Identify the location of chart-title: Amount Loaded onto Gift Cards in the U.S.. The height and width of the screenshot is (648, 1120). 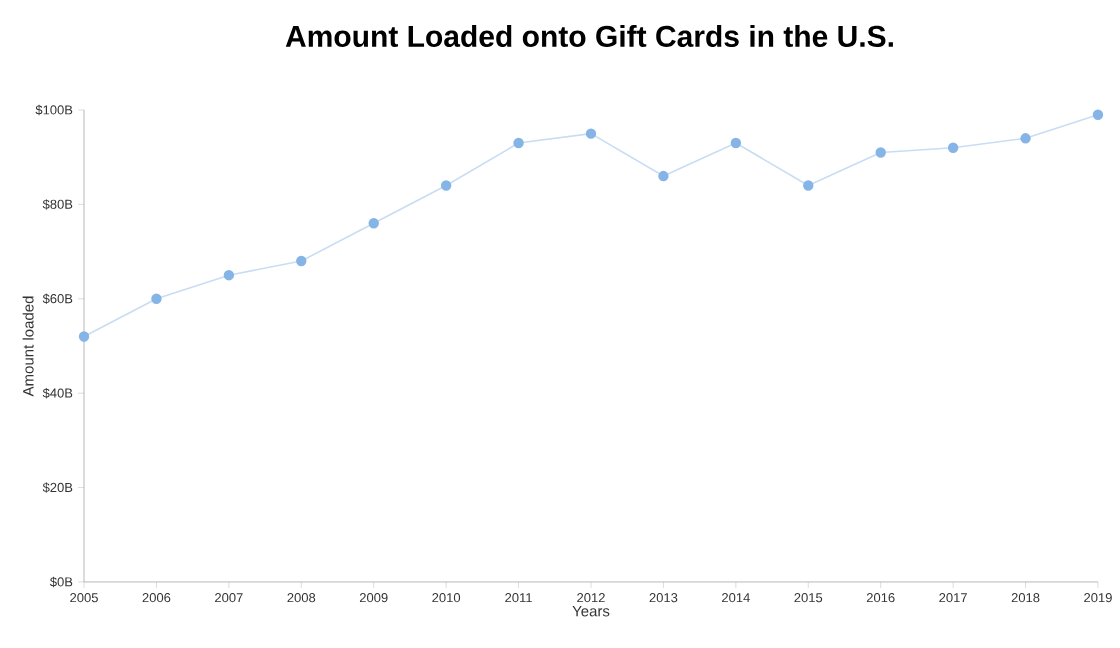
(589, 35).